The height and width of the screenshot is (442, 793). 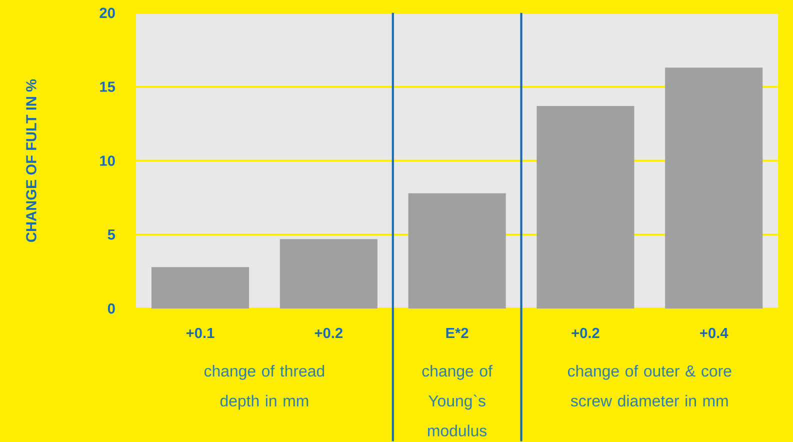 What do you see at coordinates (200, 333) in the screenshot?
I see `x-tick-label: +0.1` at bounding box center [200, 333].